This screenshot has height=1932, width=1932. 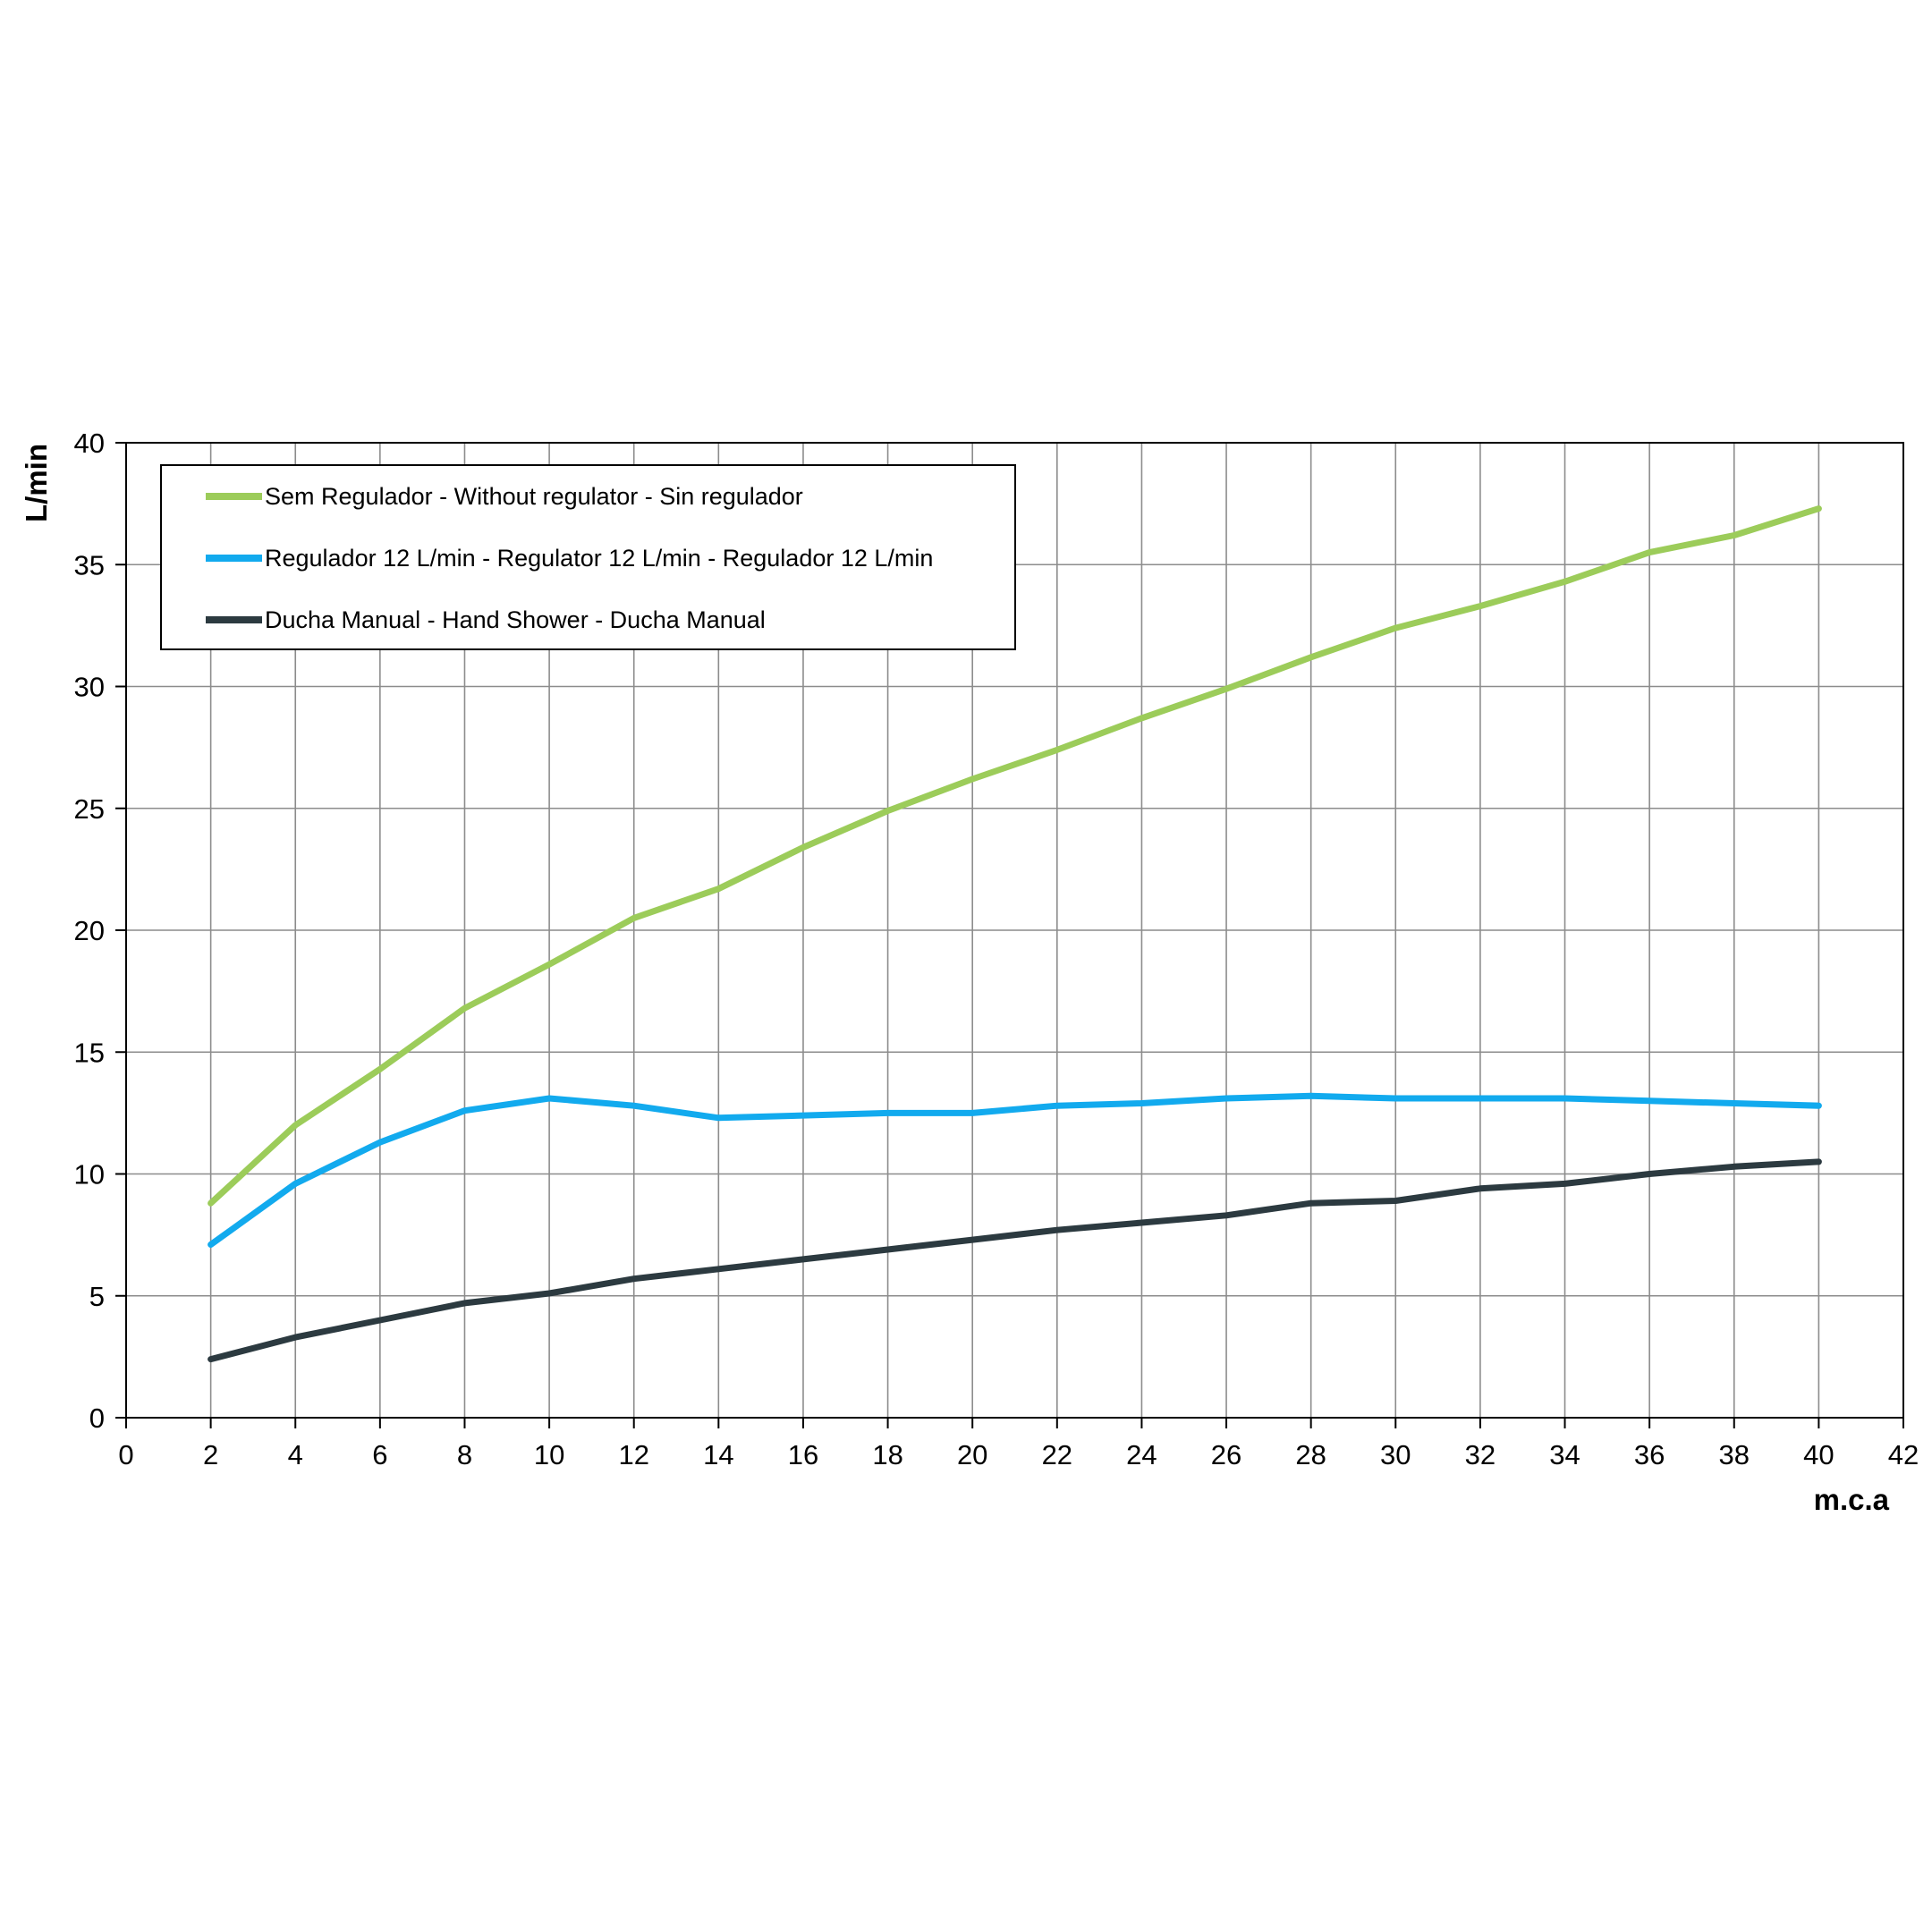 I want to click on legend-box, so click(x=588, y=557).